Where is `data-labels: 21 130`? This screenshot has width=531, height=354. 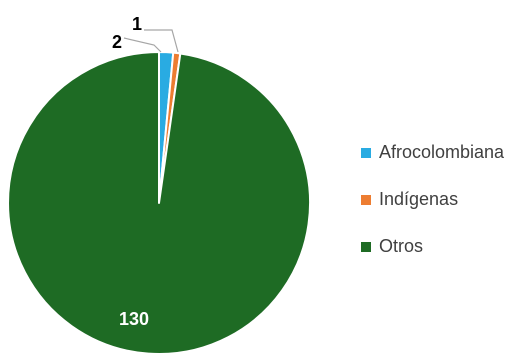 data-labels: 21 130 is located at coordinates (130, 171).